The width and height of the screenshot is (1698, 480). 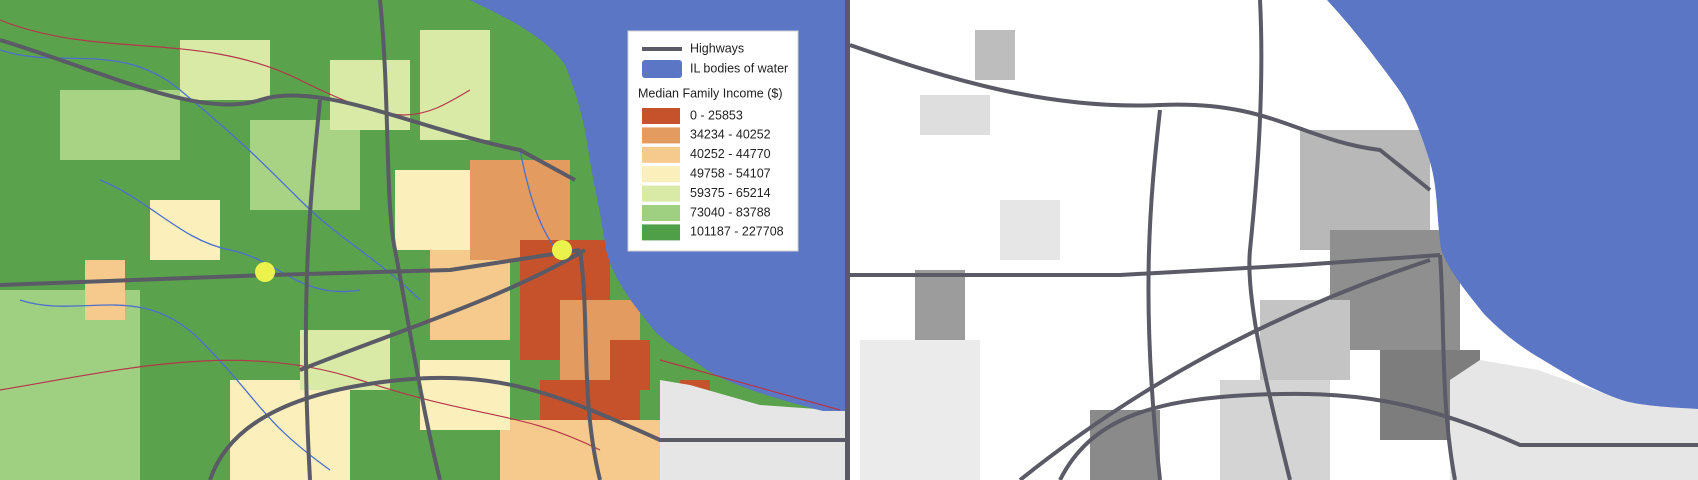 I want to click on class-label: 0 - 25853, so click(x=716, y=115).